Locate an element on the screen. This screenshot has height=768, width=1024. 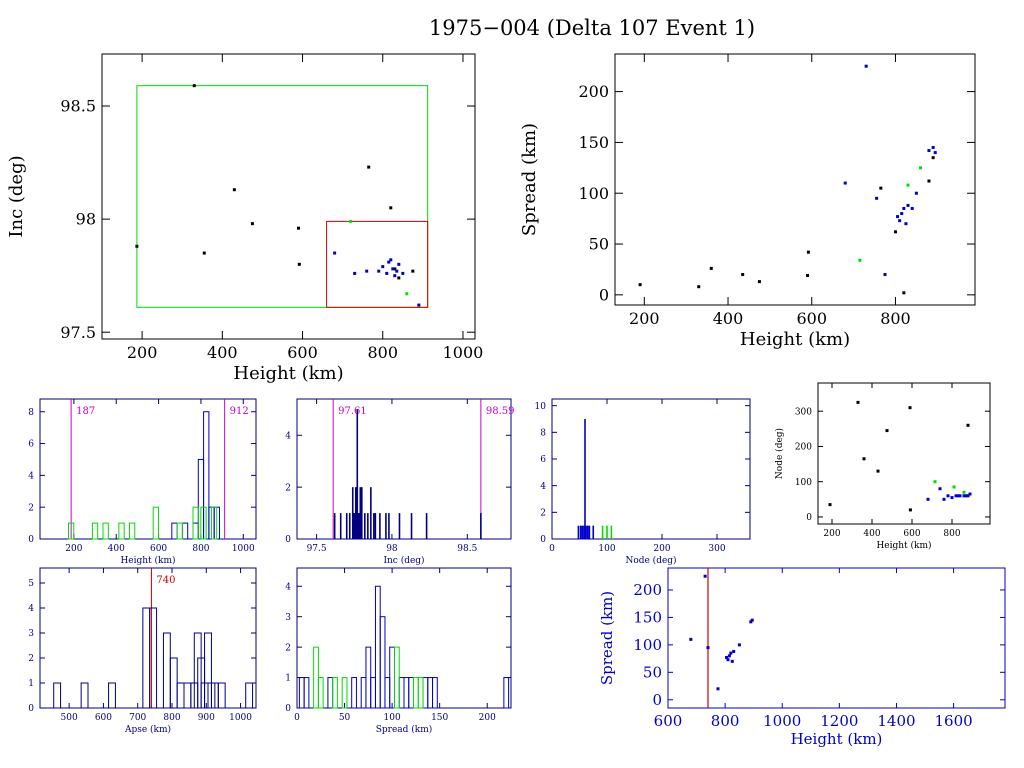
spread-vs-height-ytick-label: 0 is located at coordinates (604, 294).